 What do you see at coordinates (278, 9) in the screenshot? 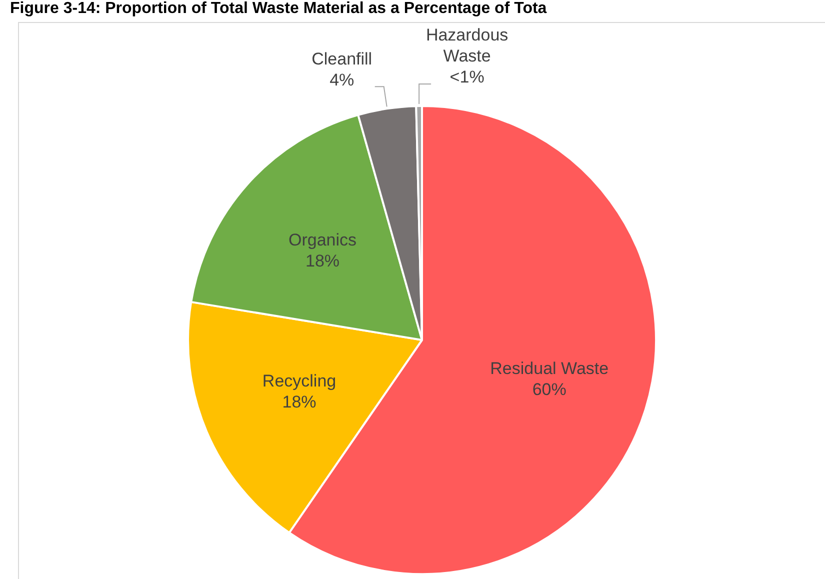
I see `chart-title: Figure 3-14: Proportion of Total Waste Material as a Percentage of Tota` at bounding box center [278, 9].